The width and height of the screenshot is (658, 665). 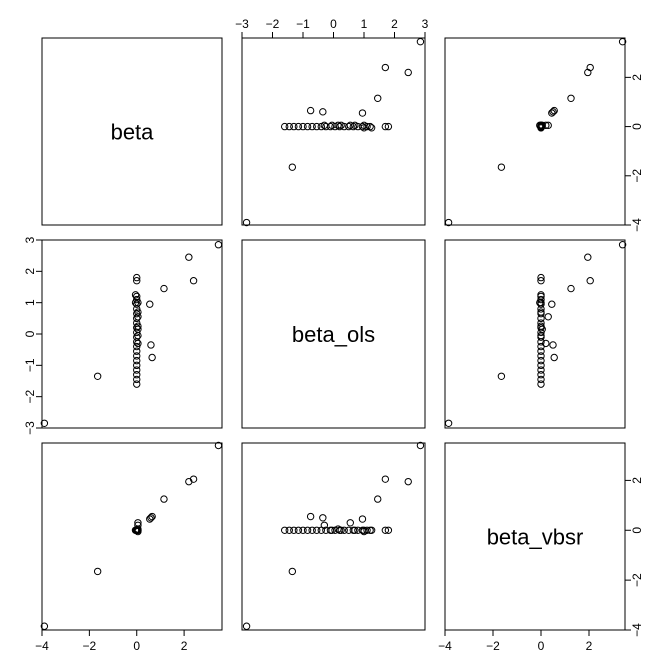 What do you see at coordinates (303, 24) in the screenshot?
I see `tick-label-beta-ols-top: −1` at bounding box center [303, 24].